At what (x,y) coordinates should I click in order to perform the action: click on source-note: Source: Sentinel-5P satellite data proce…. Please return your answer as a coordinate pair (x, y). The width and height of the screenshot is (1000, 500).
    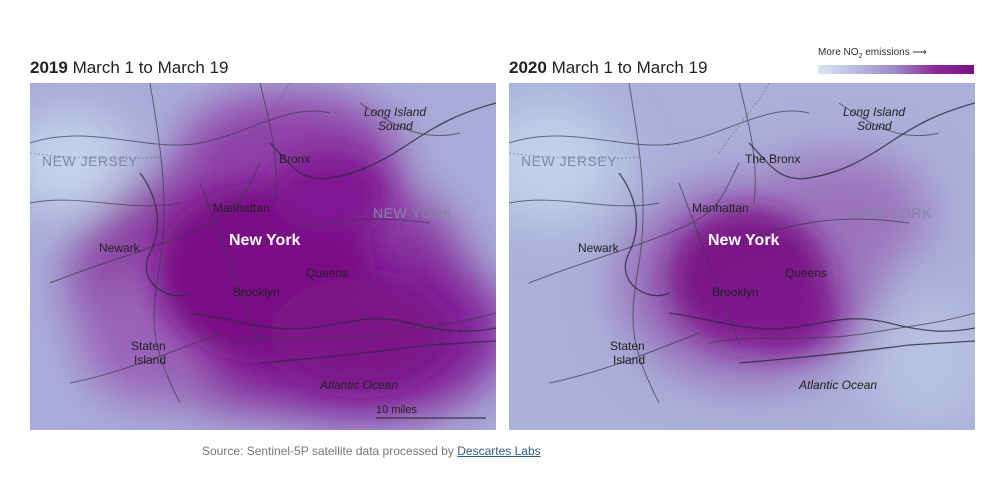
    Looking at the image, I should click on (371, 451).